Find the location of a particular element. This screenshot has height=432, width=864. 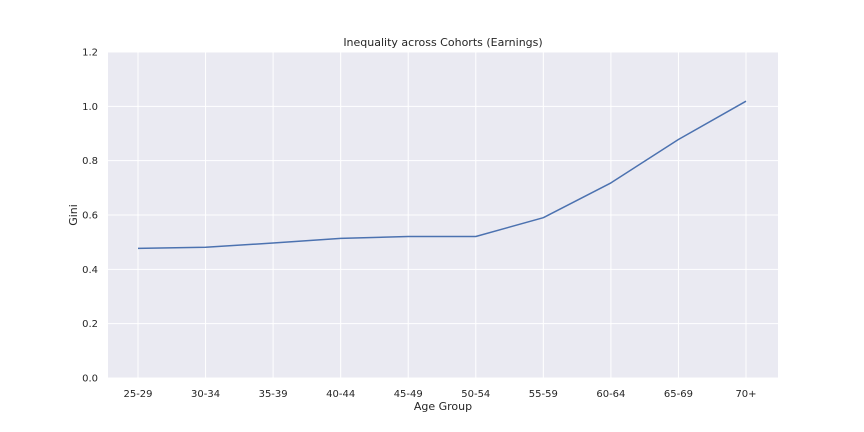

x-tick-label: 45-49 is located at coordinates (408, 394).